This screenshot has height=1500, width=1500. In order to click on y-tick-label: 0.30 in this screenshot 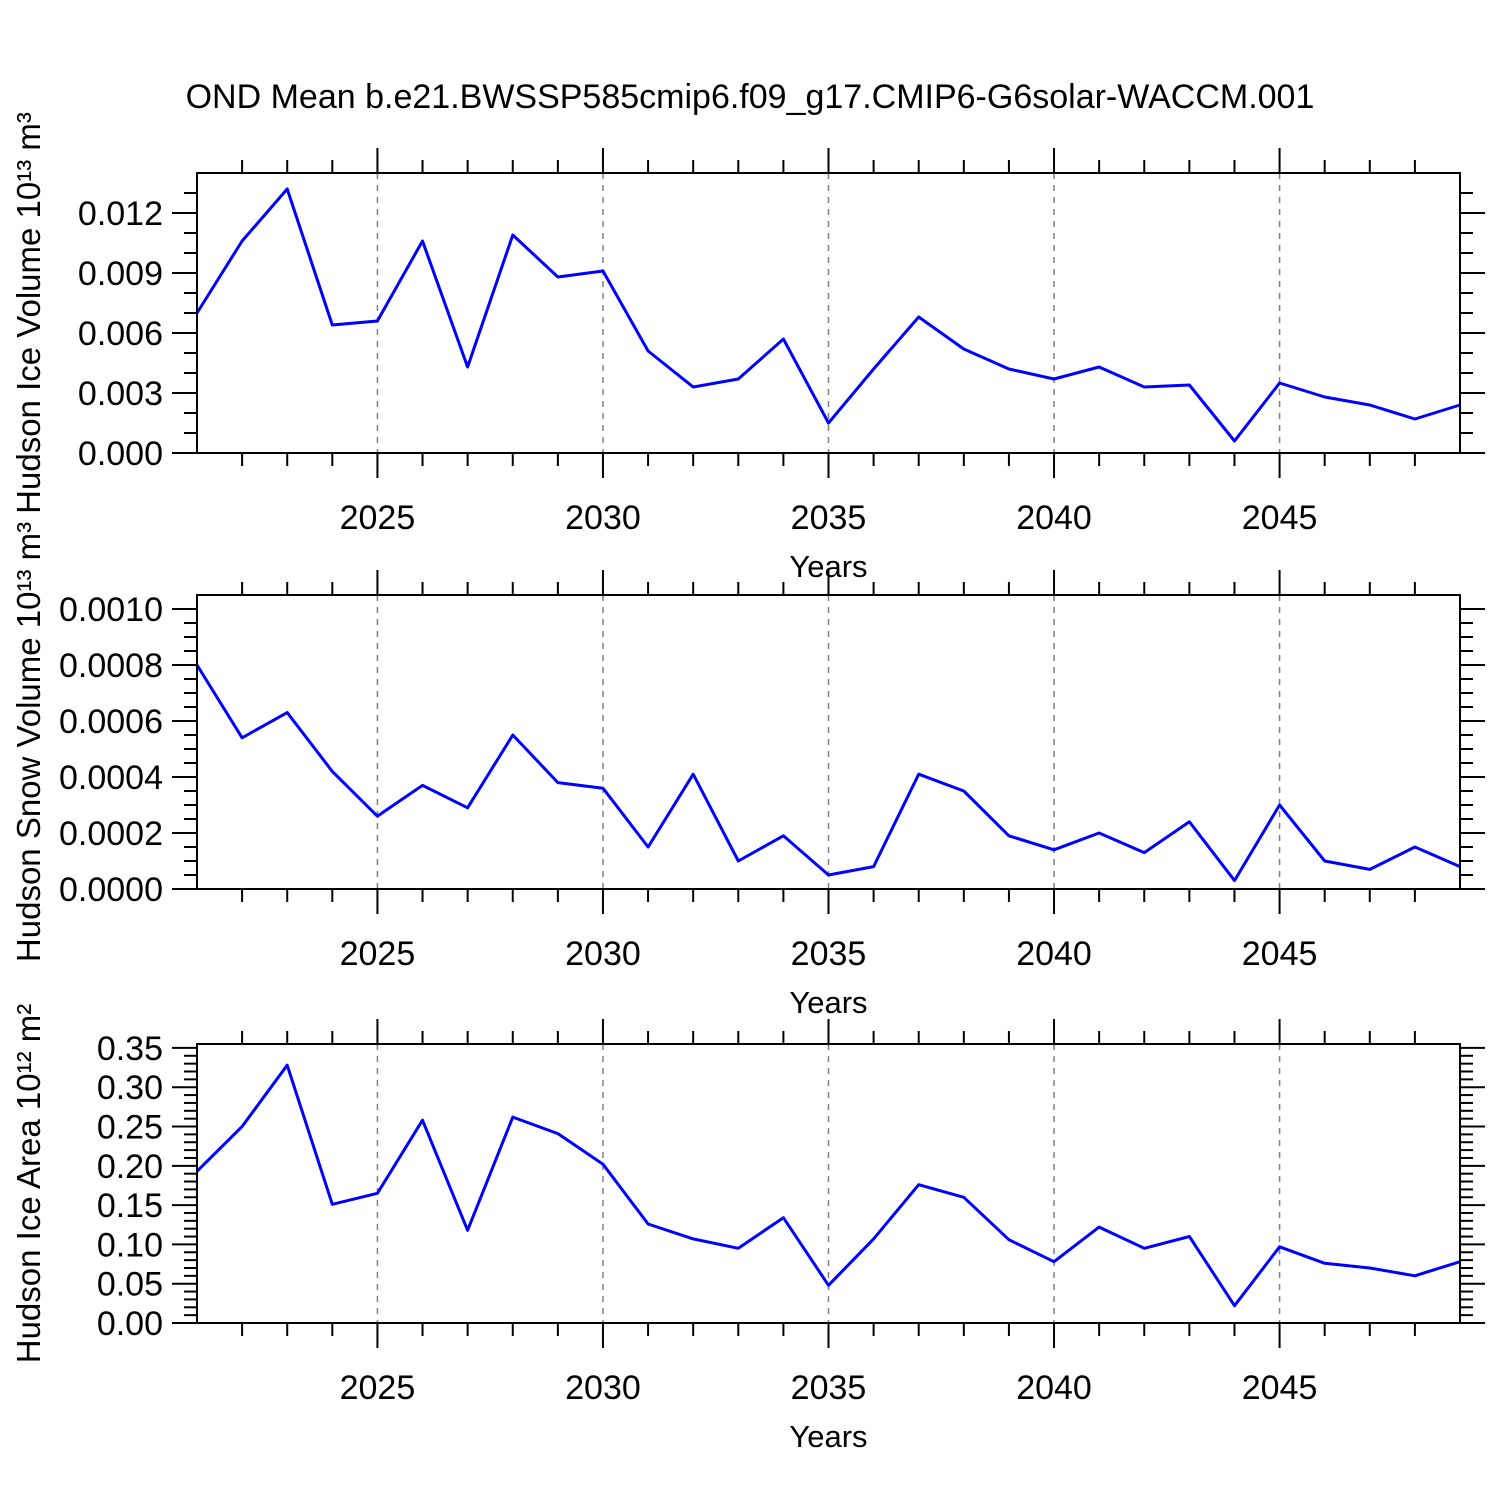, I will do `click(130, 1088)`.